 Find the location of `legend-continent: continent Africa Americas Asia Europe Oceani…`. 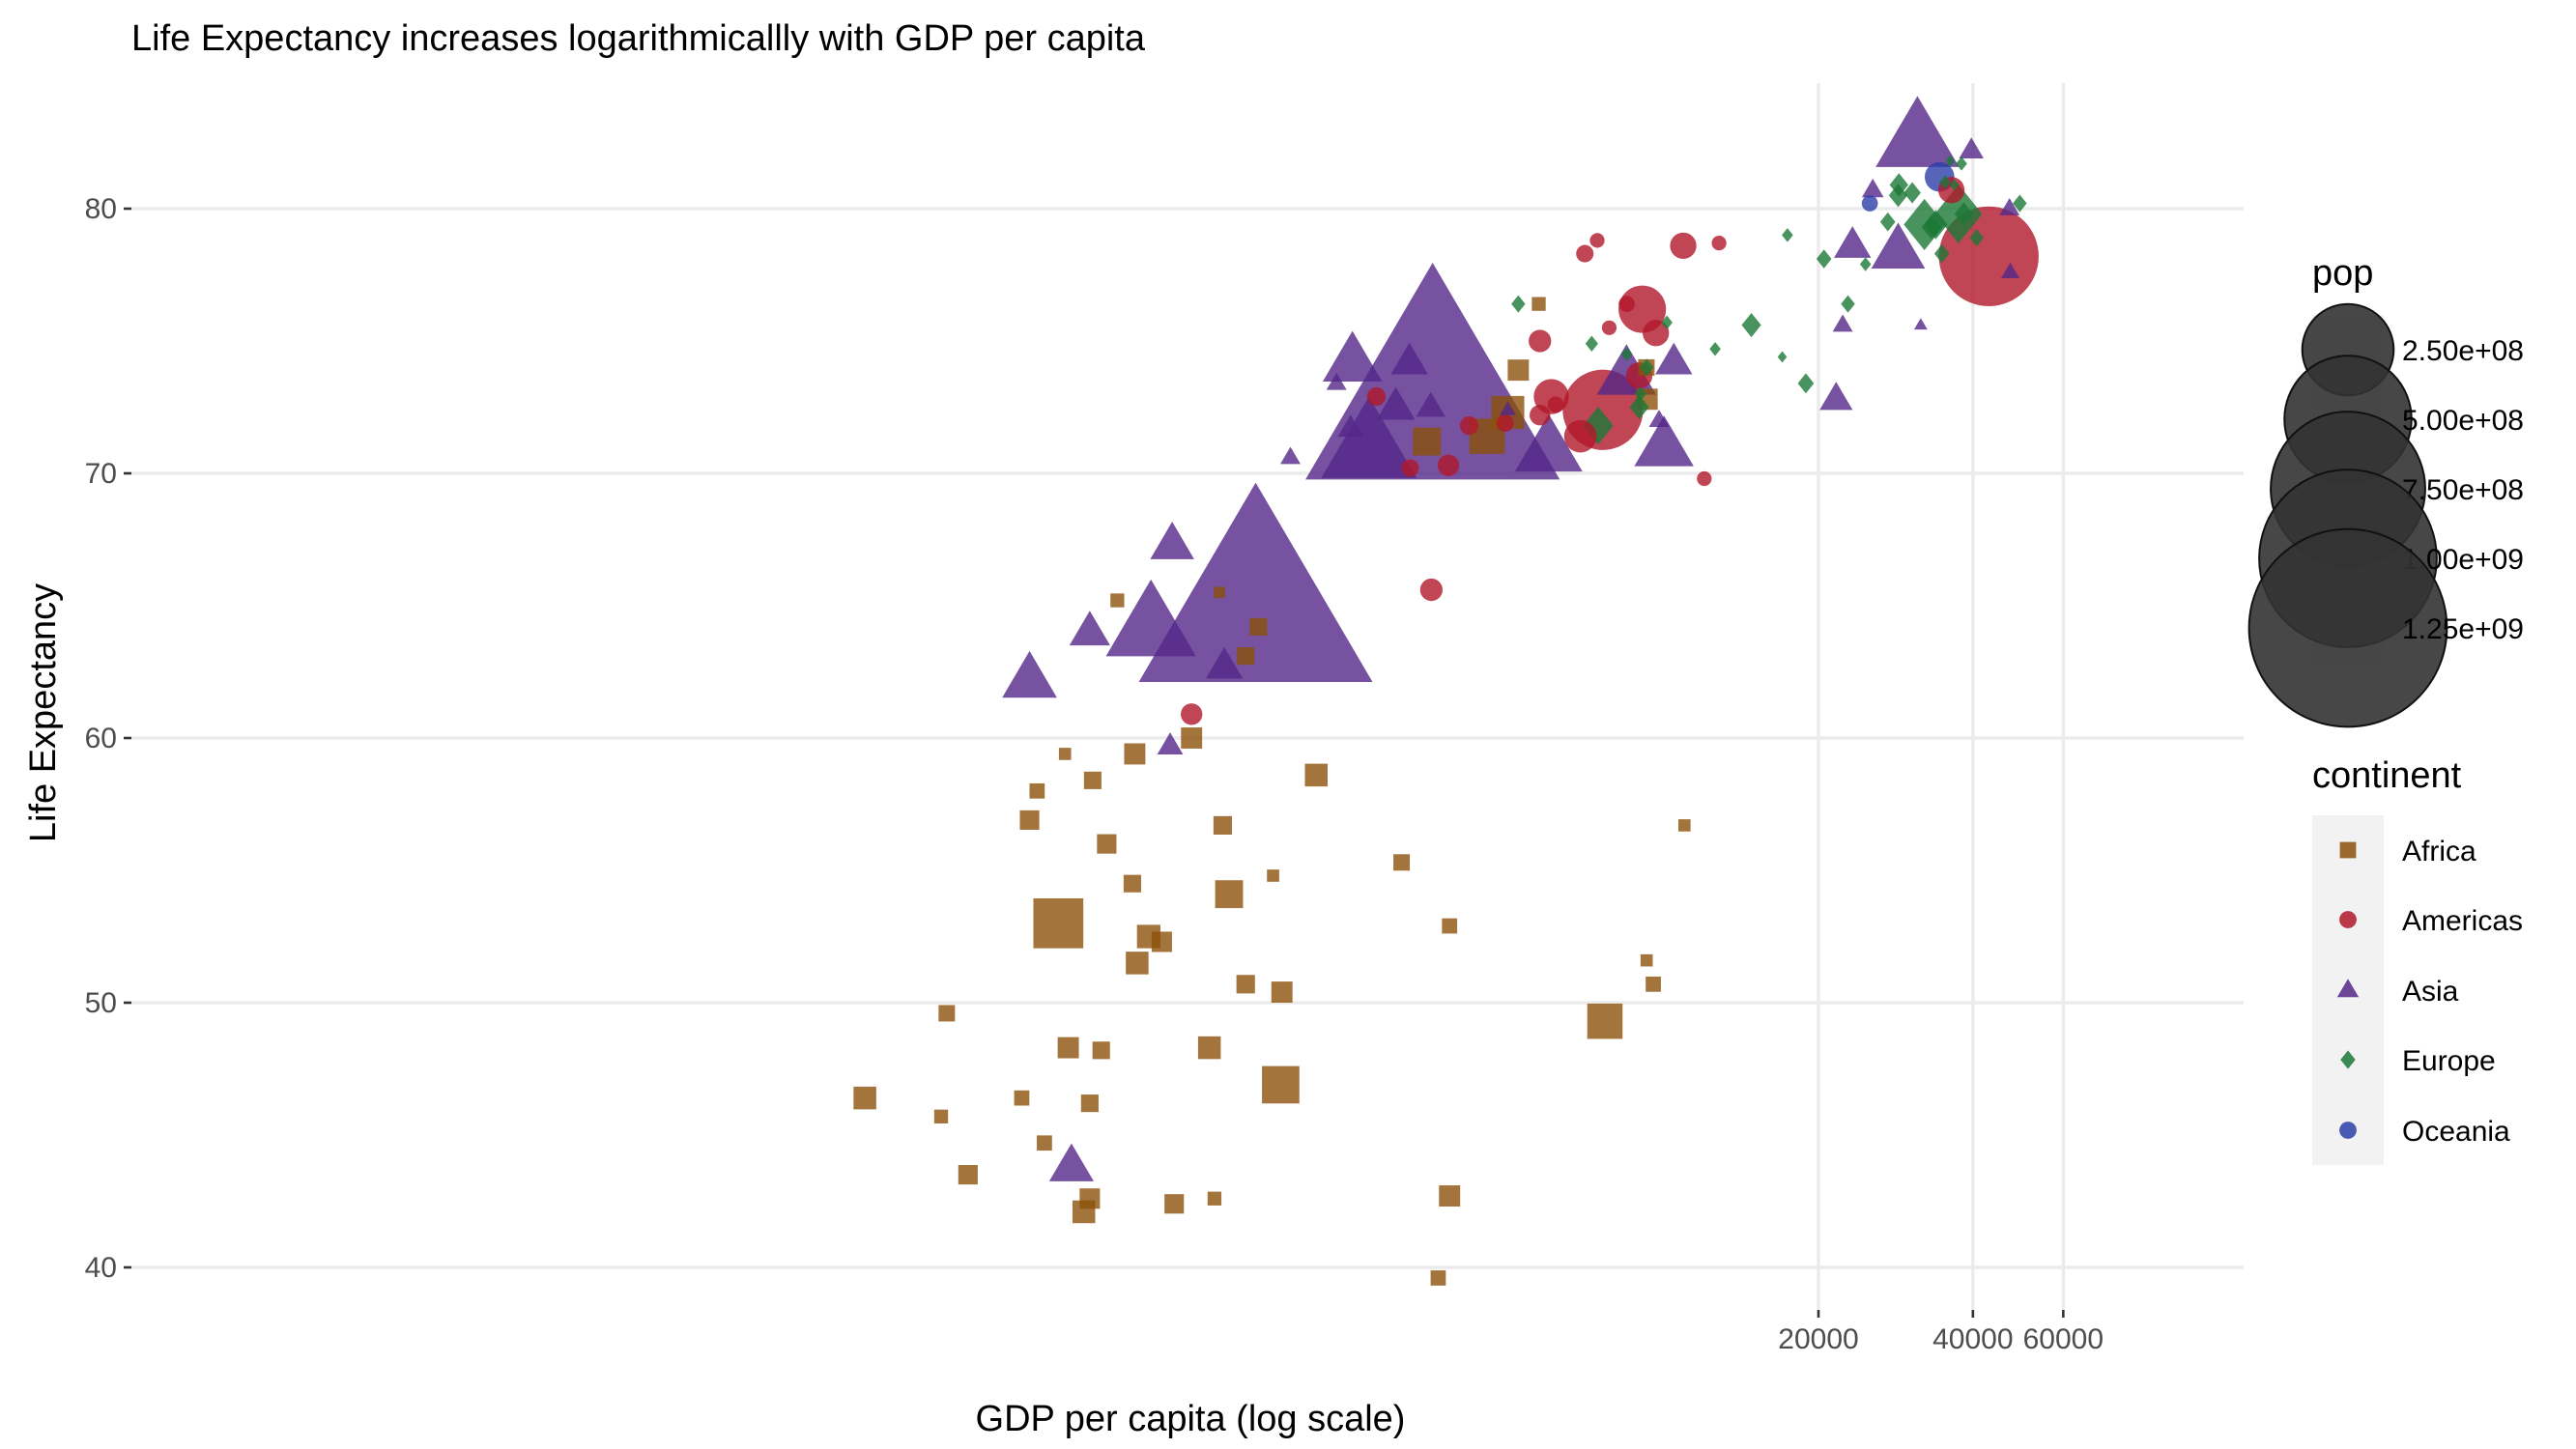

legend-continent: continent Africa Americas Asia Europe Oceani… is located at coordinates (2418, 960).